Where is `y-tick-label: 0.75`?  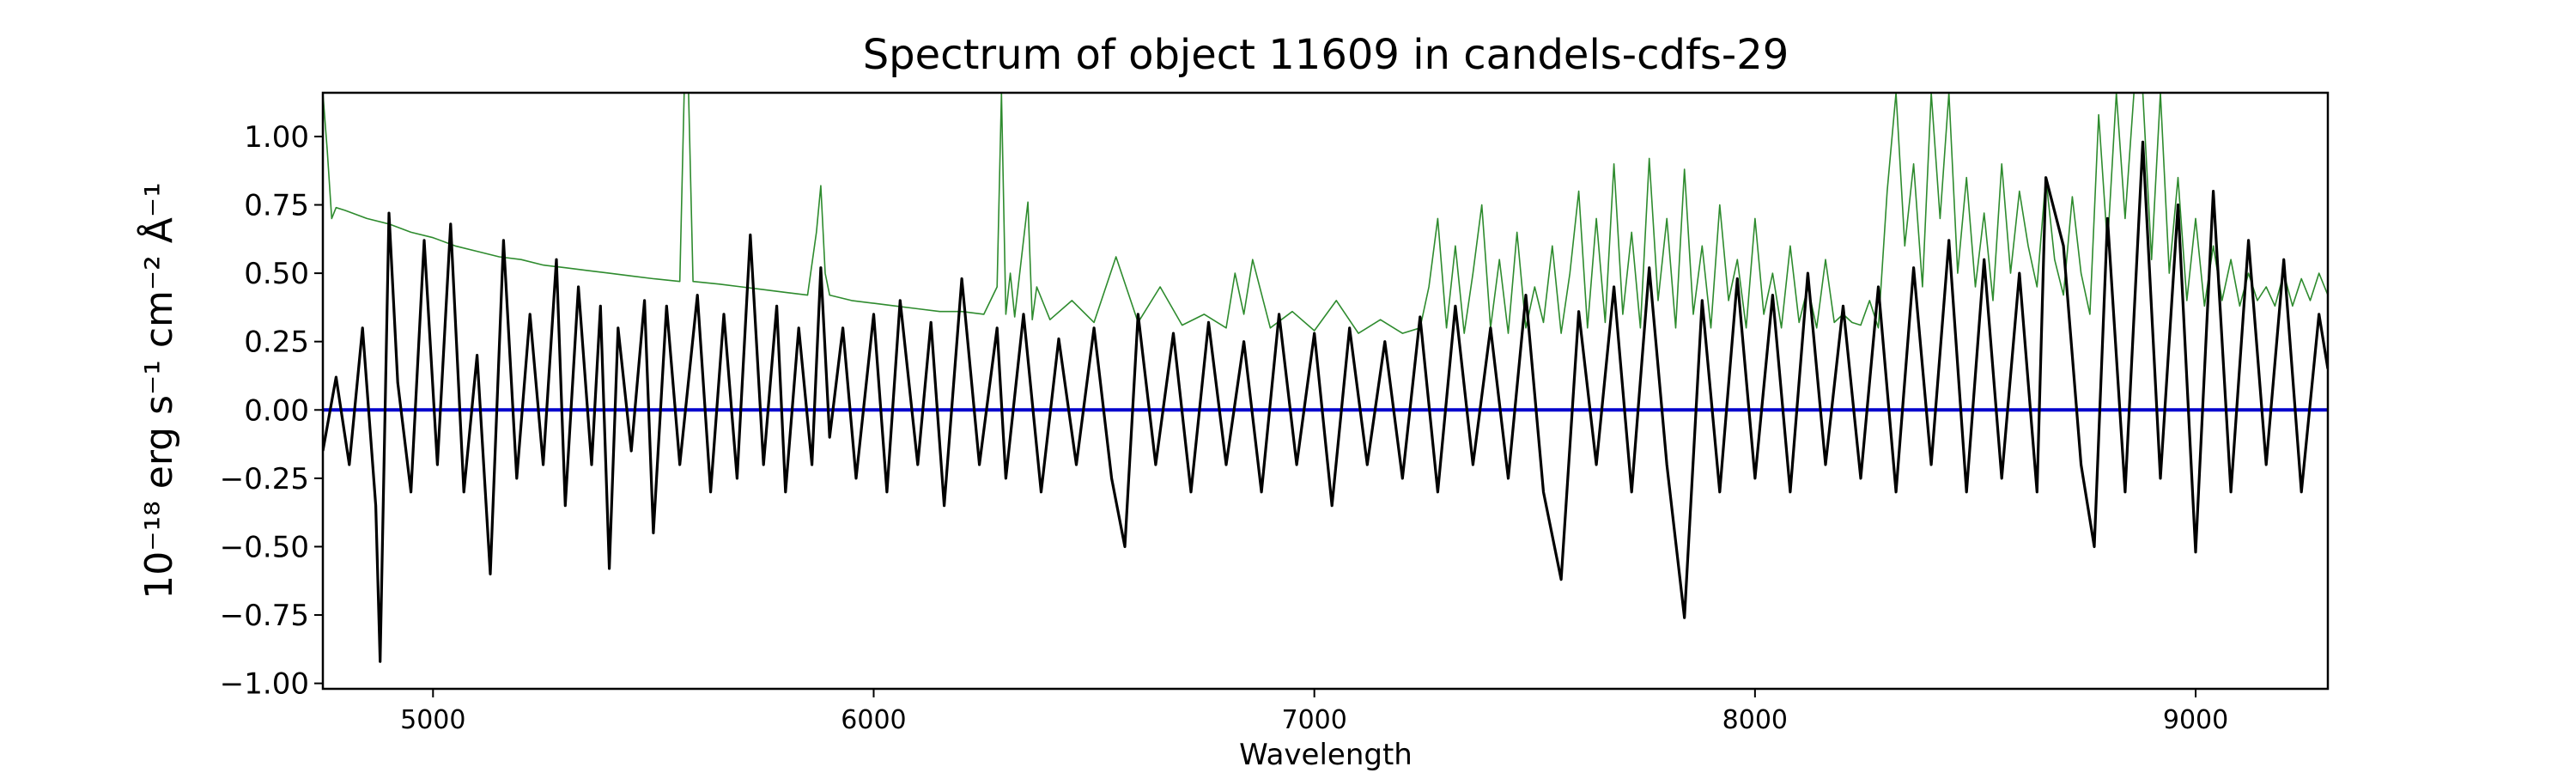
y-tick-label: 0.75 is located at coordinates (276, 206).